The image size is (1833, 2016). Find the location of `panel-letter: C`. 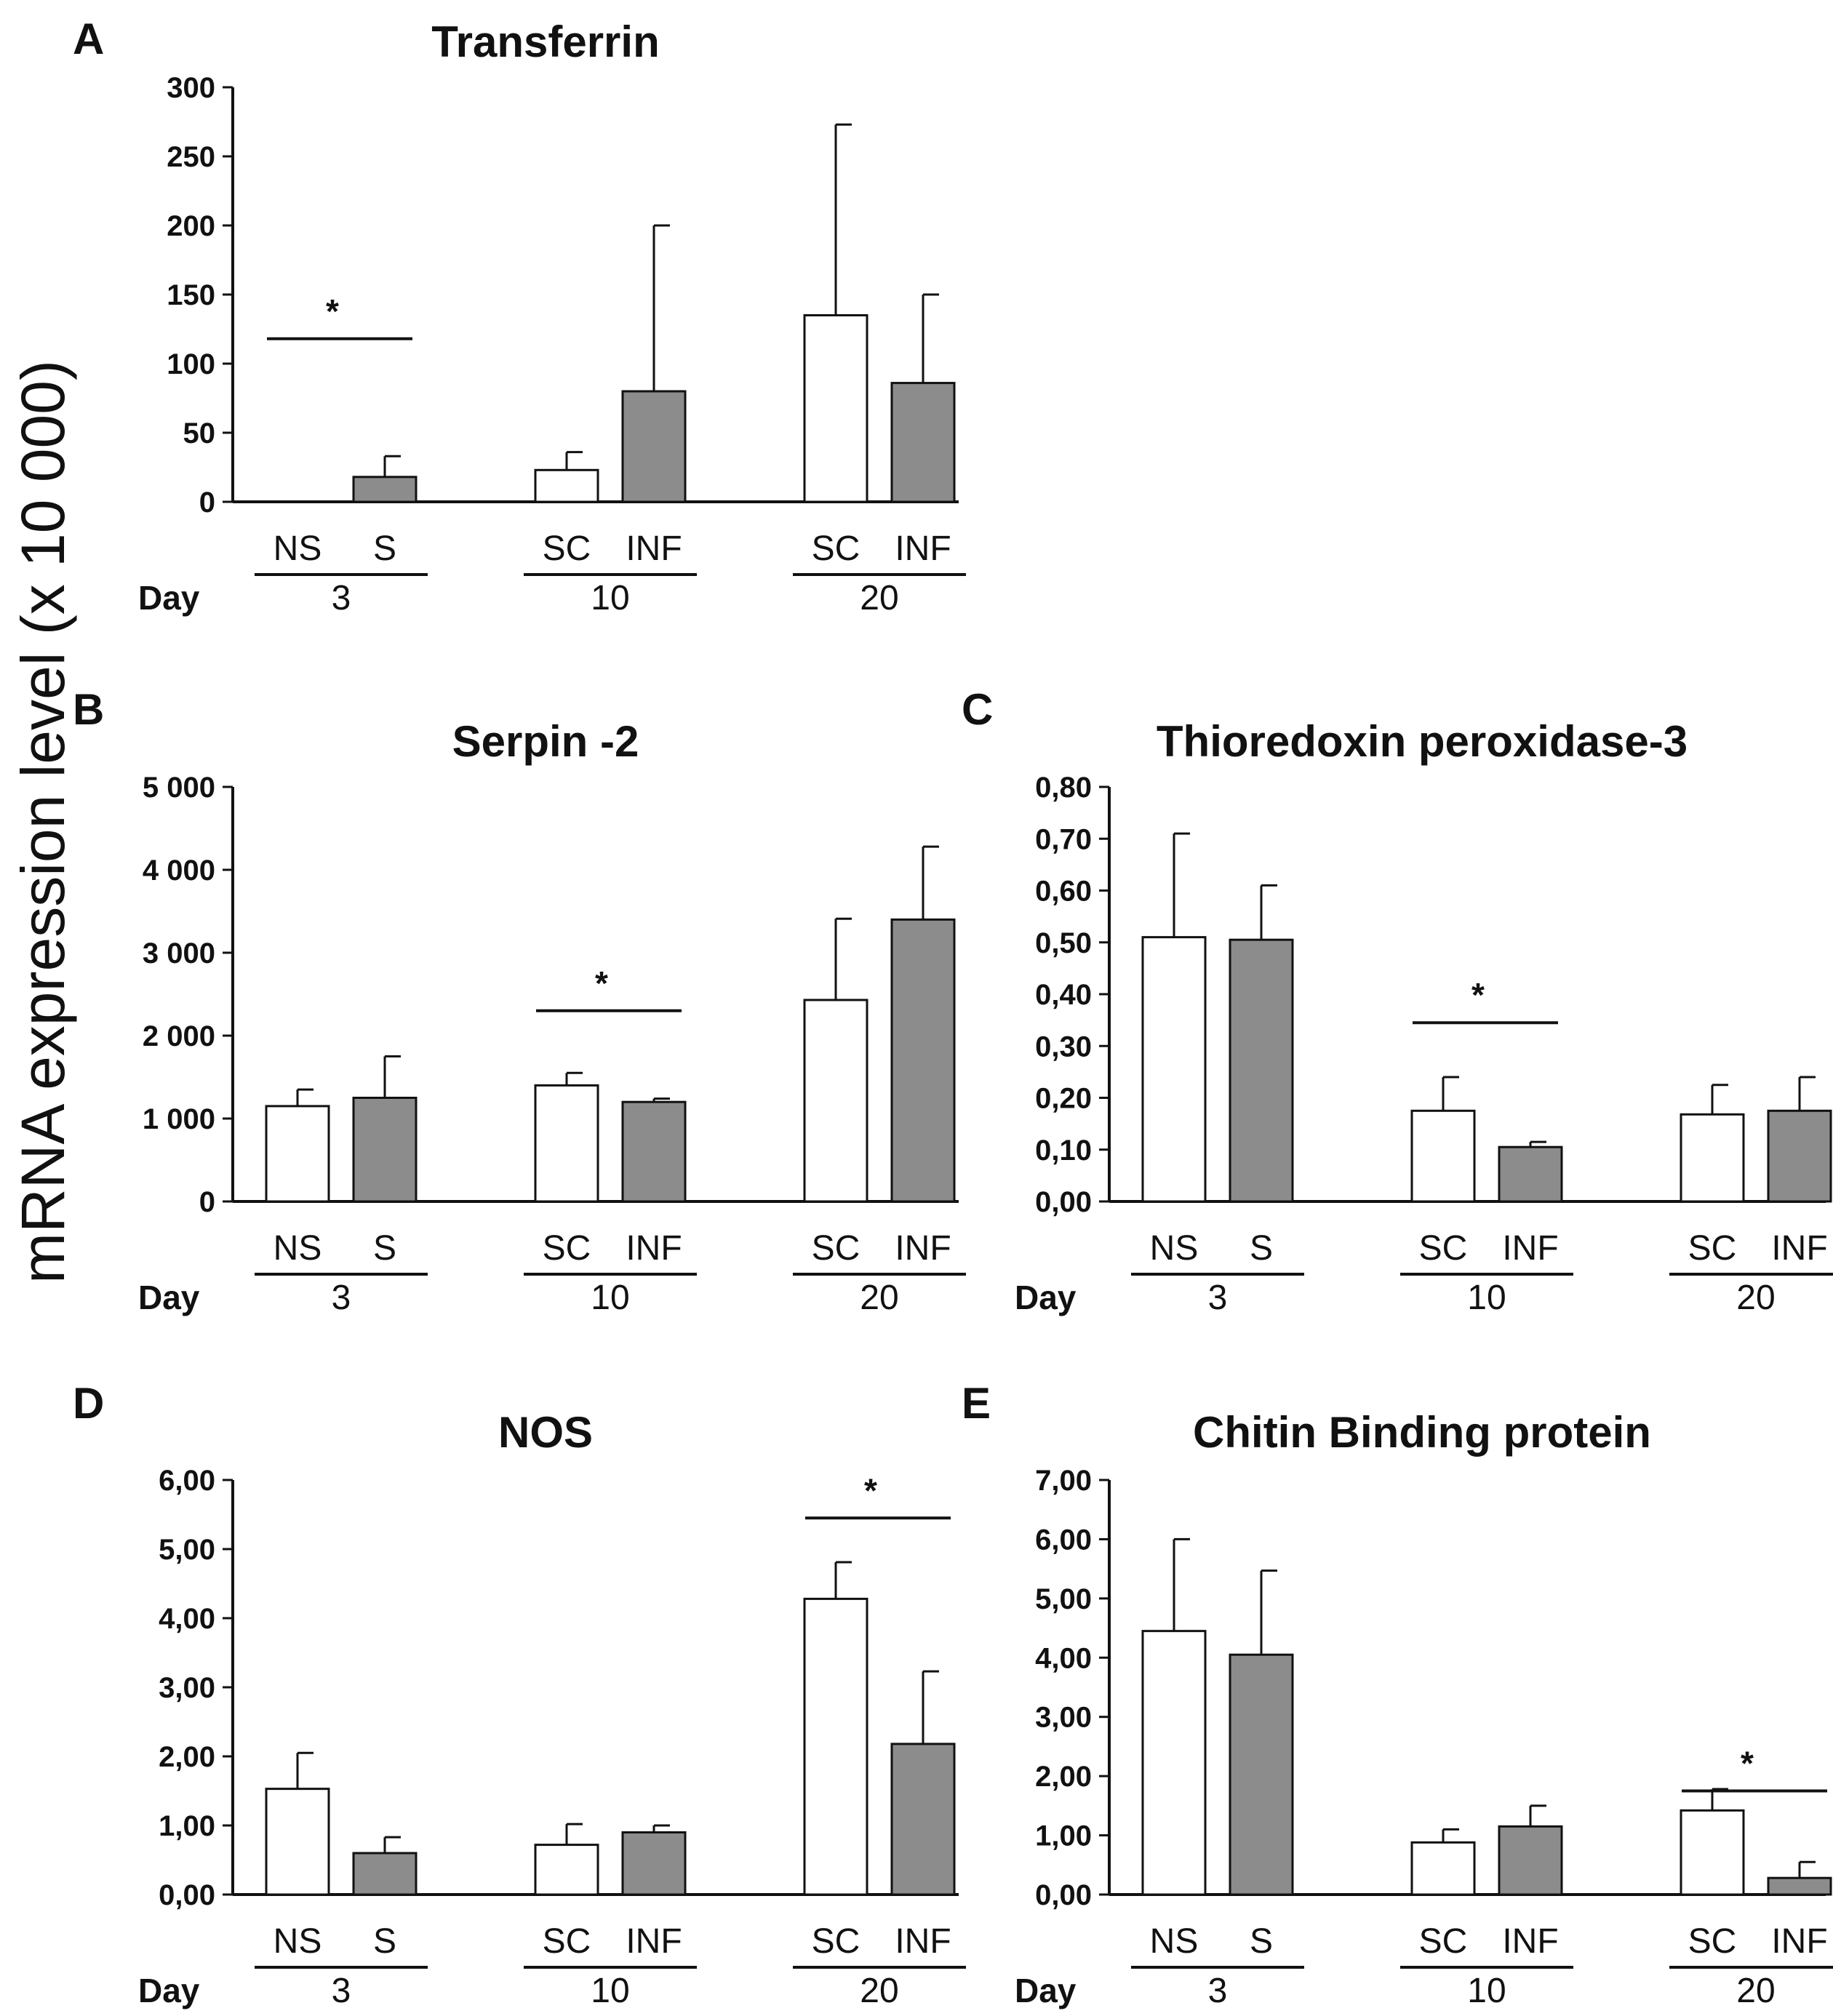

panel-letter: C is located at coordinates (977, 709).